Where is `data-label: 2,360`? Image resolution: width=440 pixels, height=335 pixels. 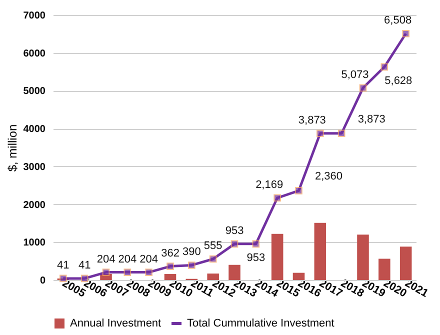
data-label: 2,360 is located at coordinates (328, 176).